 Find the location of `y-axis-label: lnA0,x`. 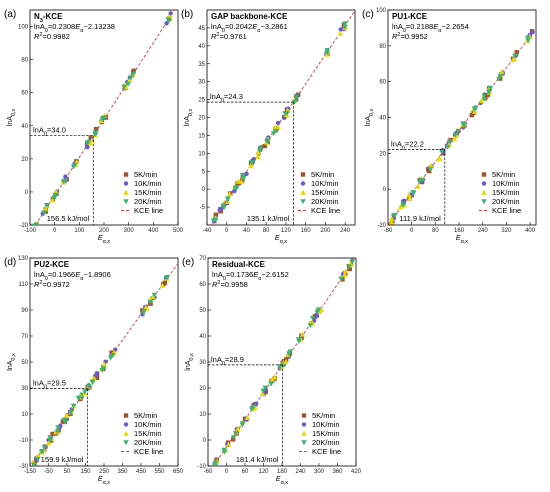

y-axis-label: lnA0,x is located at coordinates (12, 362).